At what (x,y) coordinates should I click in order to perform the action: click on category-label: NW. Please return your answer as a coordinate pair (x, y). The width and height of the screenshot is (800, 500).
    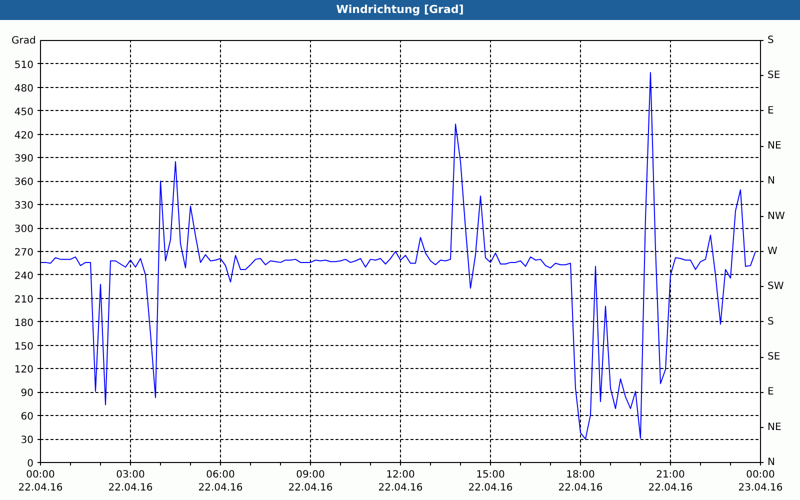
    Looking at the image, I should click on (776, 216).